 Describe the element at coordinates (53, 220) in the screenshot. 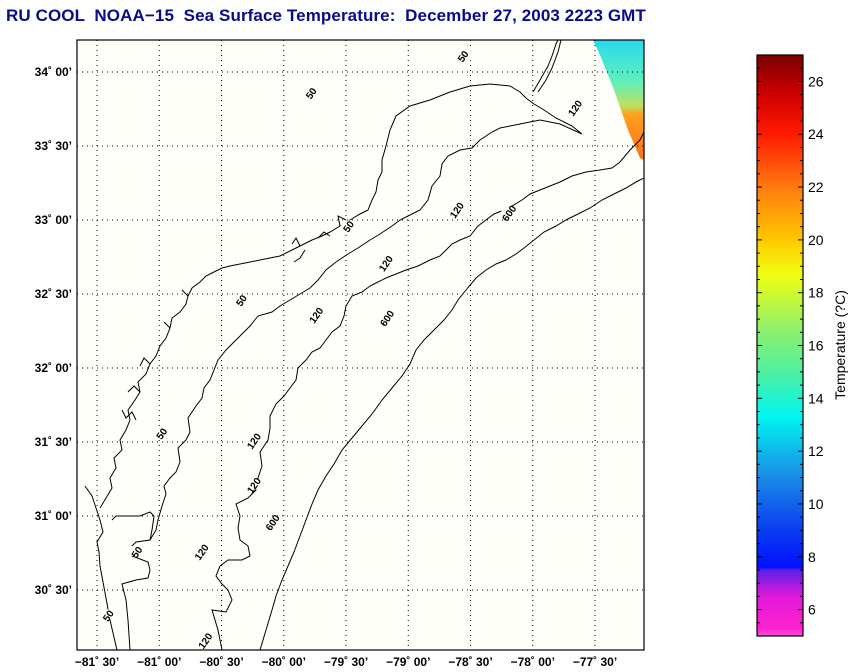

I see `lat-tick-label: 33˚ 00’` at that location.